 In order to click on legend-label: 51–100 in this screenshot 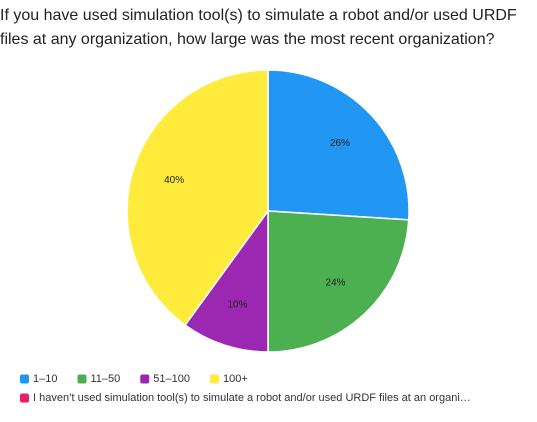, I will do `click(171, 379)`.